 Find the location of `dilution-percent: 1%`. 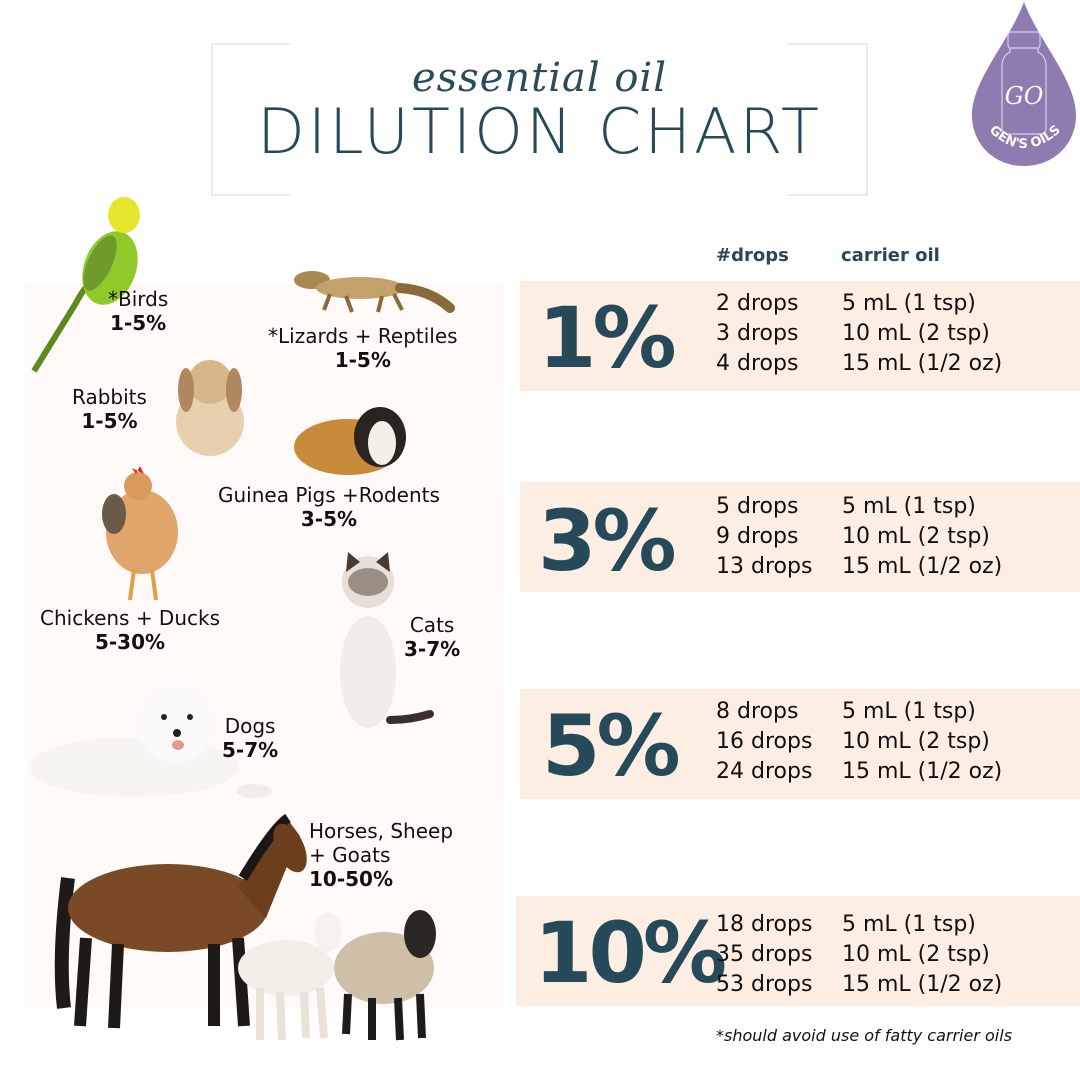

dilution-percent: 1% is located at coordinates (607, 338).